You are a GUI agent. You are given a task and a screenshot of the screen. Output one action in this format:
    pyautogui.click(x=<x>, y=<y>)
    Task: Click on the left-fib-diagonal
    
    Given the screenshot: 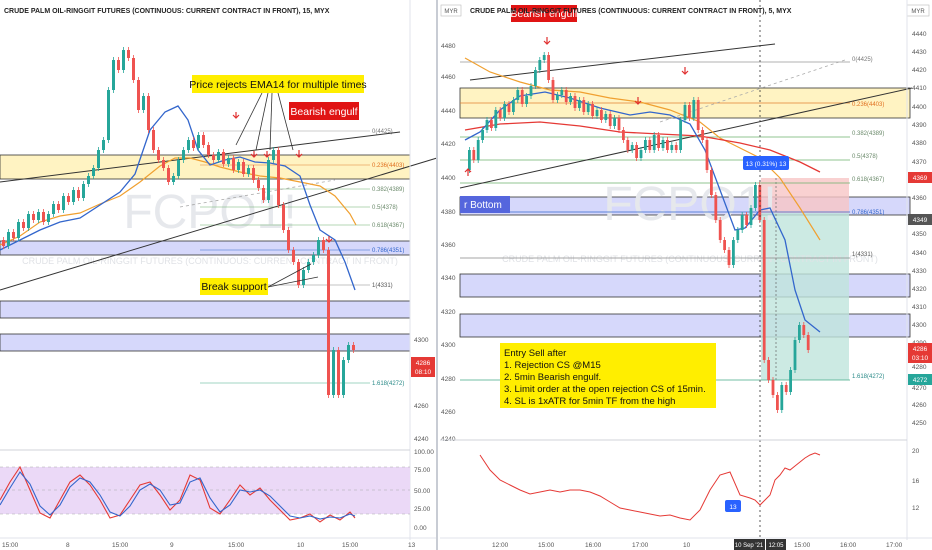 What is the action you would take?
    pyautogui.click(x=257, y=193)
    